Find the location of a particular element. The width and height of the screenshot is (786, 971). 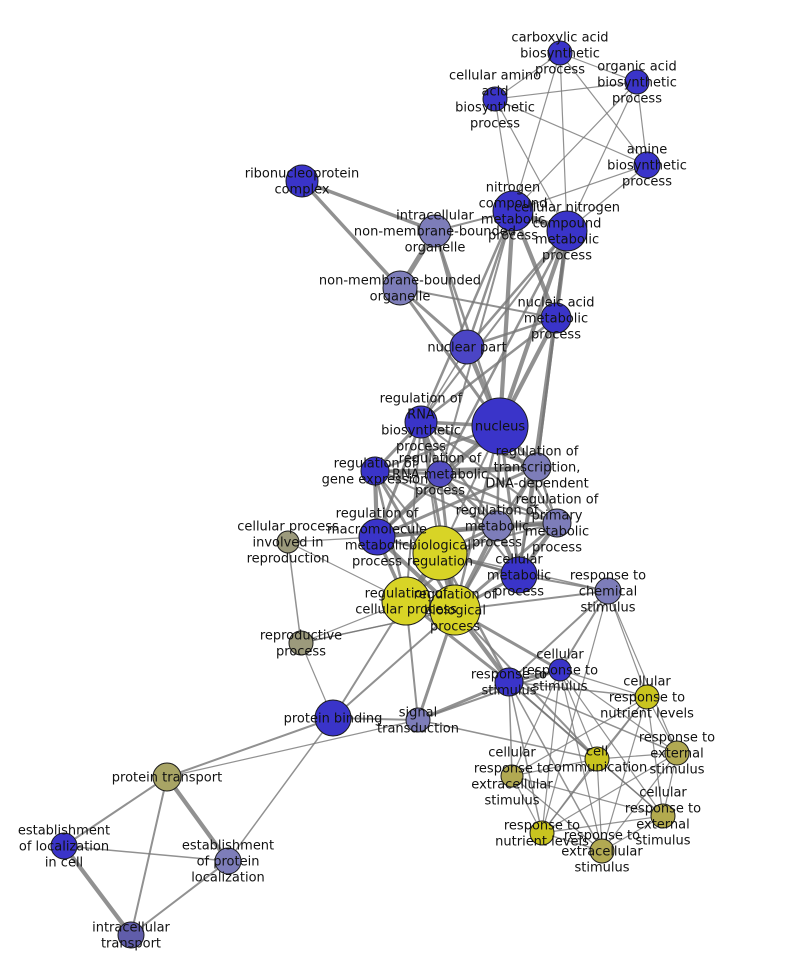

node-protein-transport is located at coordinates (167, 777).